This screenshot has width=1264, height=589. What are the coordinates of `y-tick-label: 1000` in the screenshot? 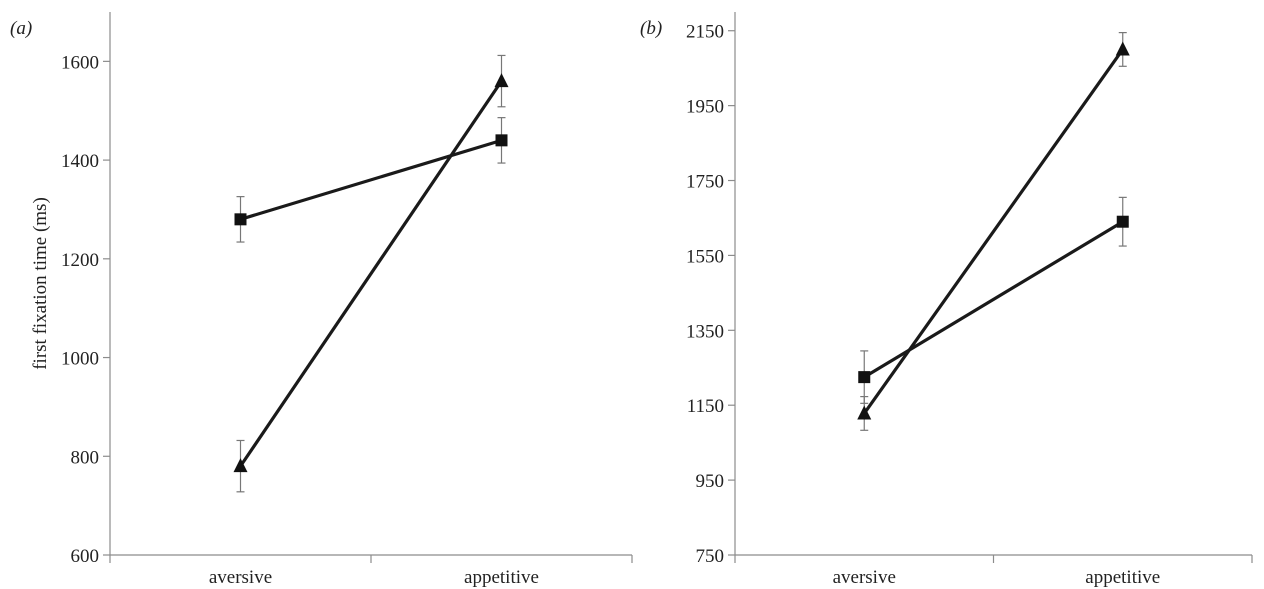 It's located at (80, 359).